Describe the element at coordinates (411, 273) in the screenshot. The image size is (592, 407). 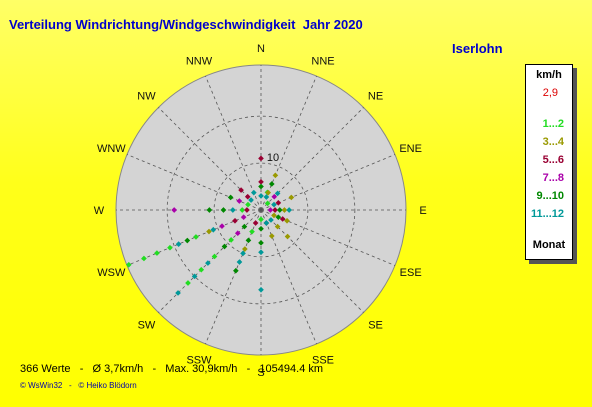
I see `direction-label-ese: ESE` at that location.